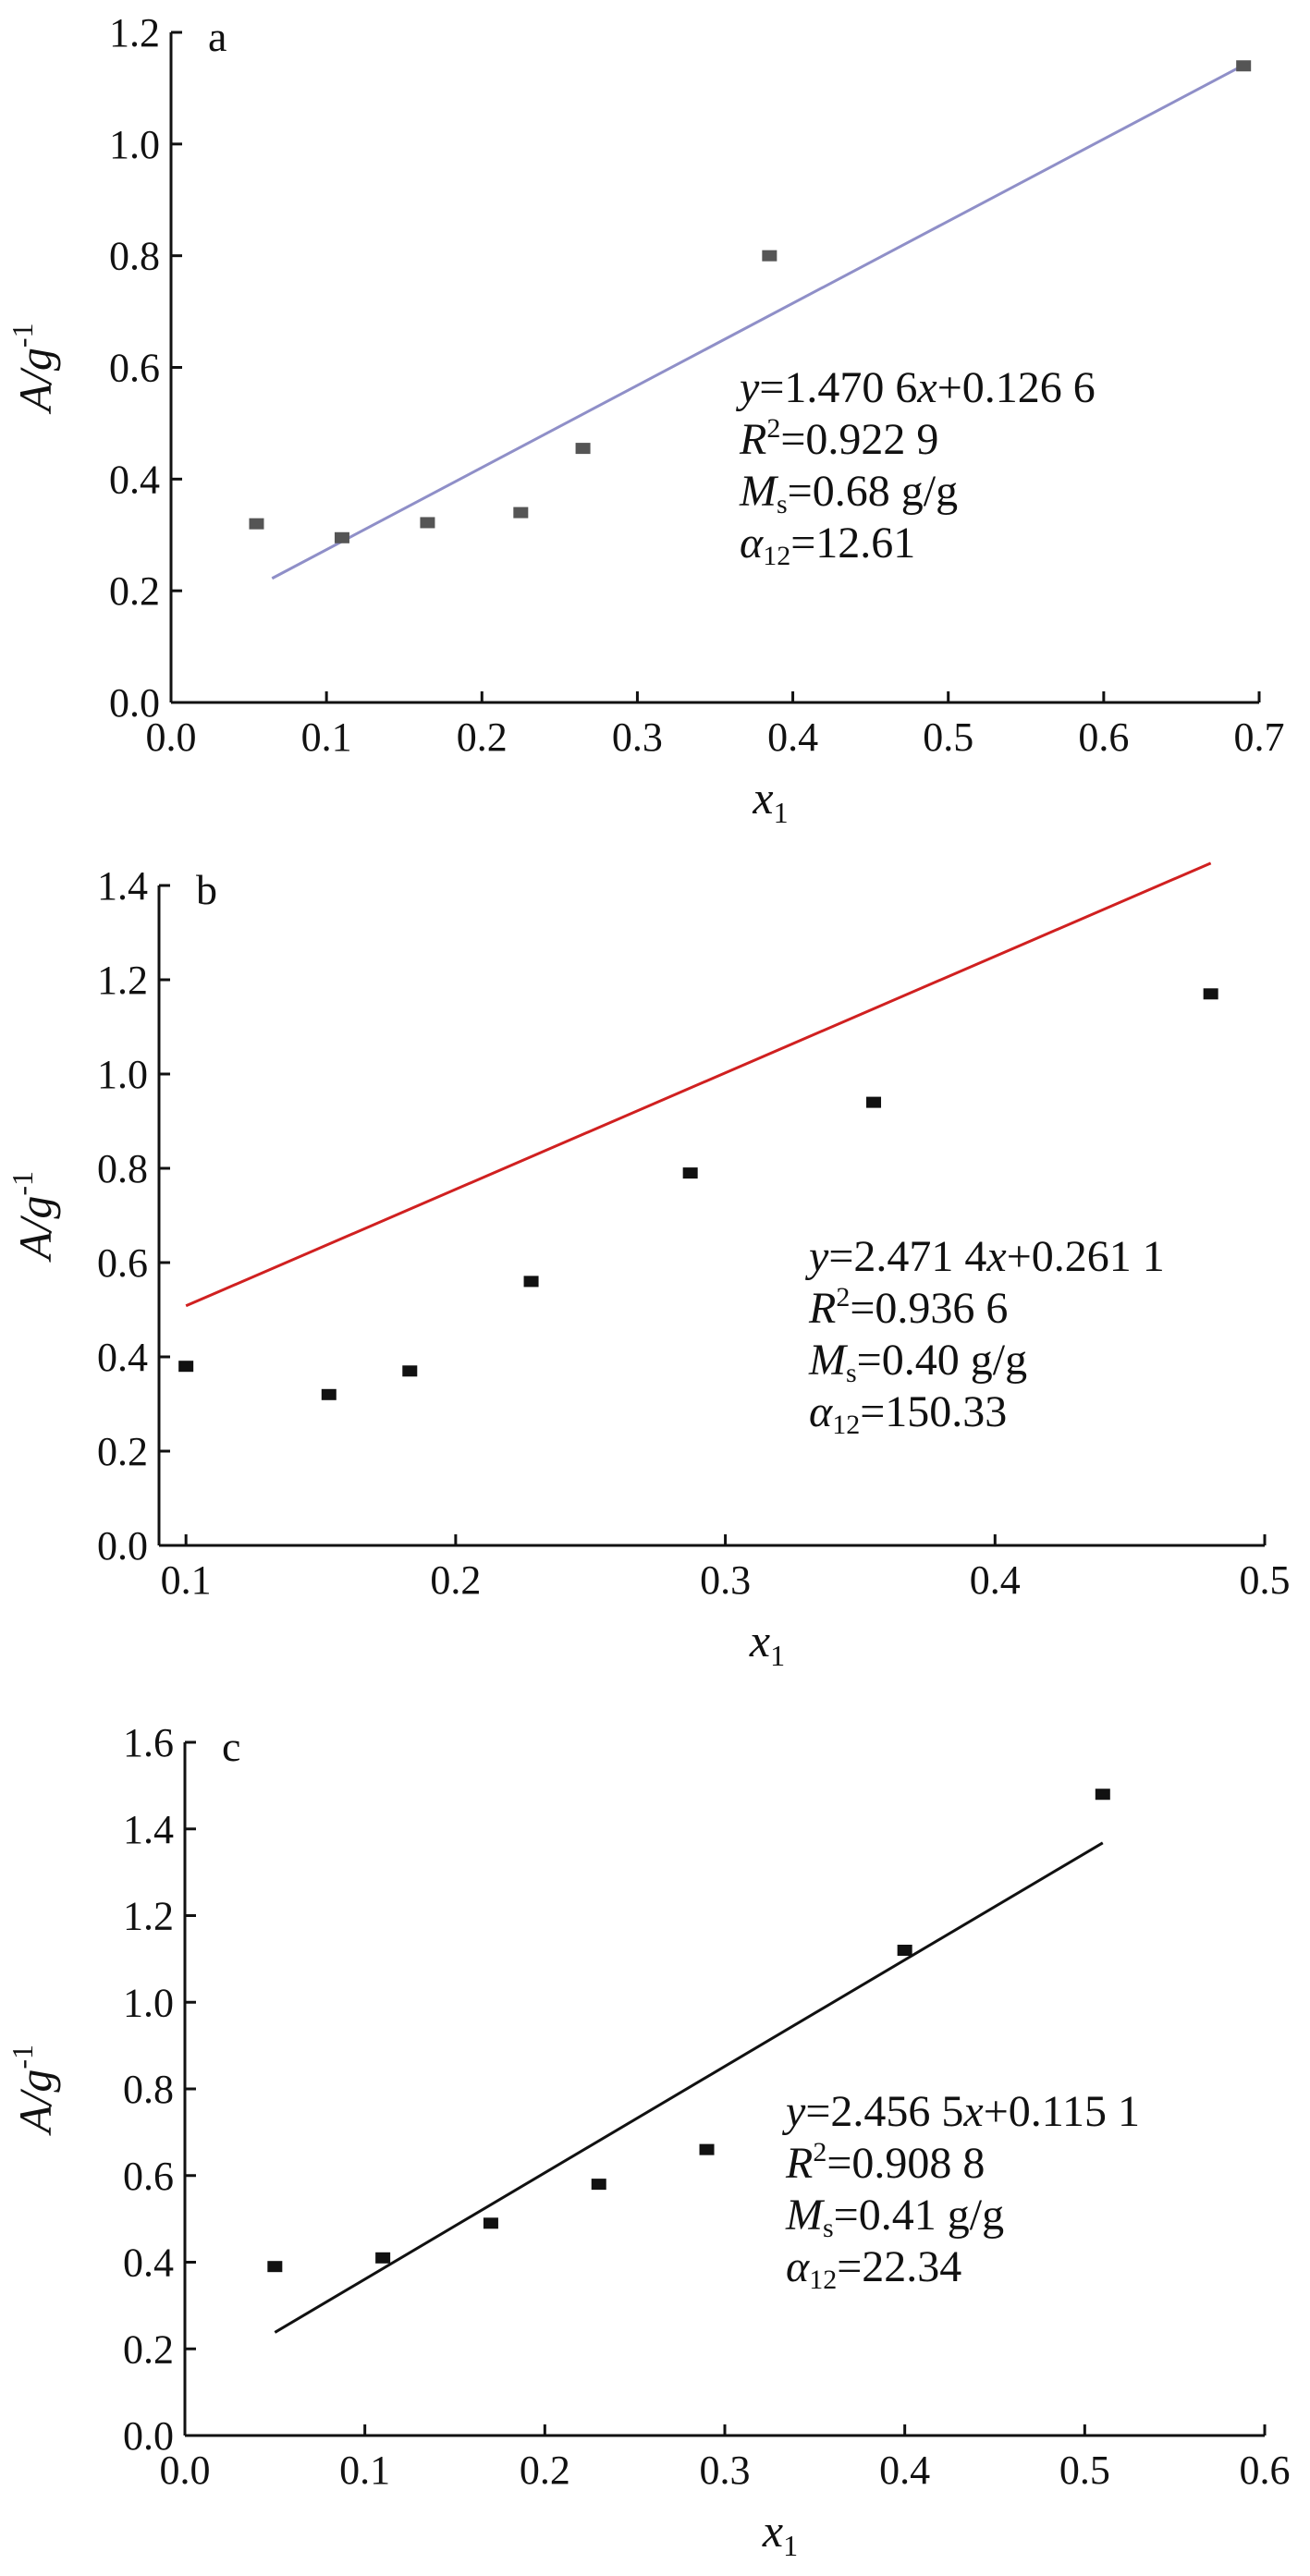 This screenshot has height=2576, width=1310. I want to click on y-tick-label: 1.6, so click(148, 1742).